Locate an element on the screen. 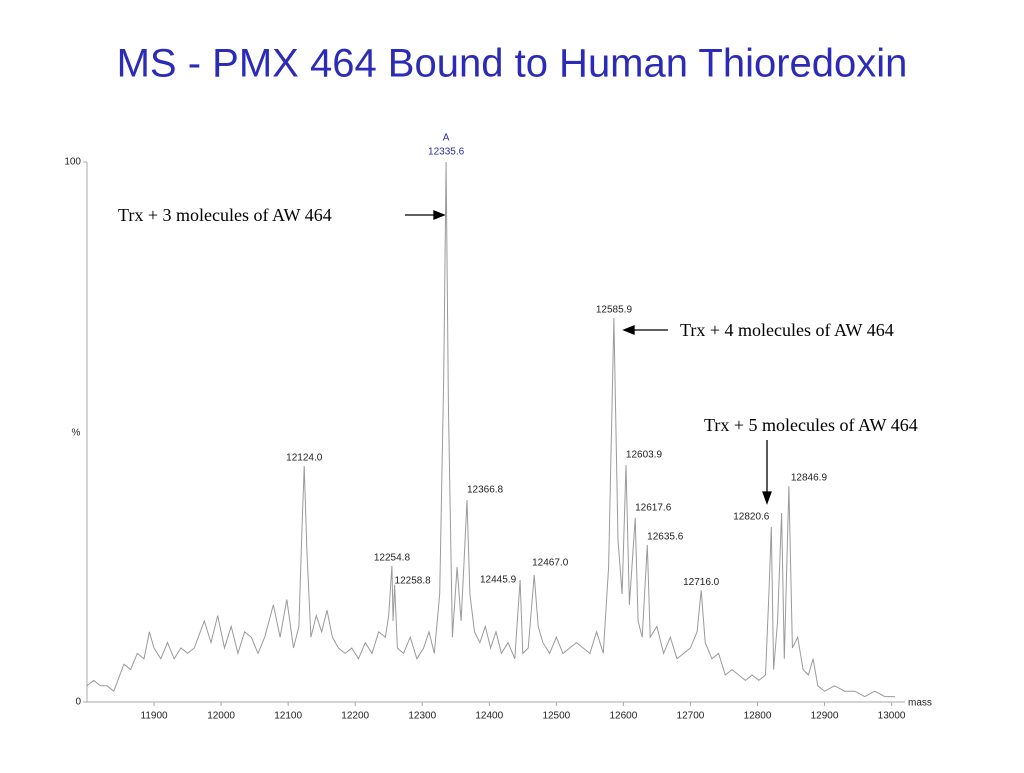 The height and width of the screenshot is (773, 1024). y-tick-label: 100 is located at coordinates (72, 162).